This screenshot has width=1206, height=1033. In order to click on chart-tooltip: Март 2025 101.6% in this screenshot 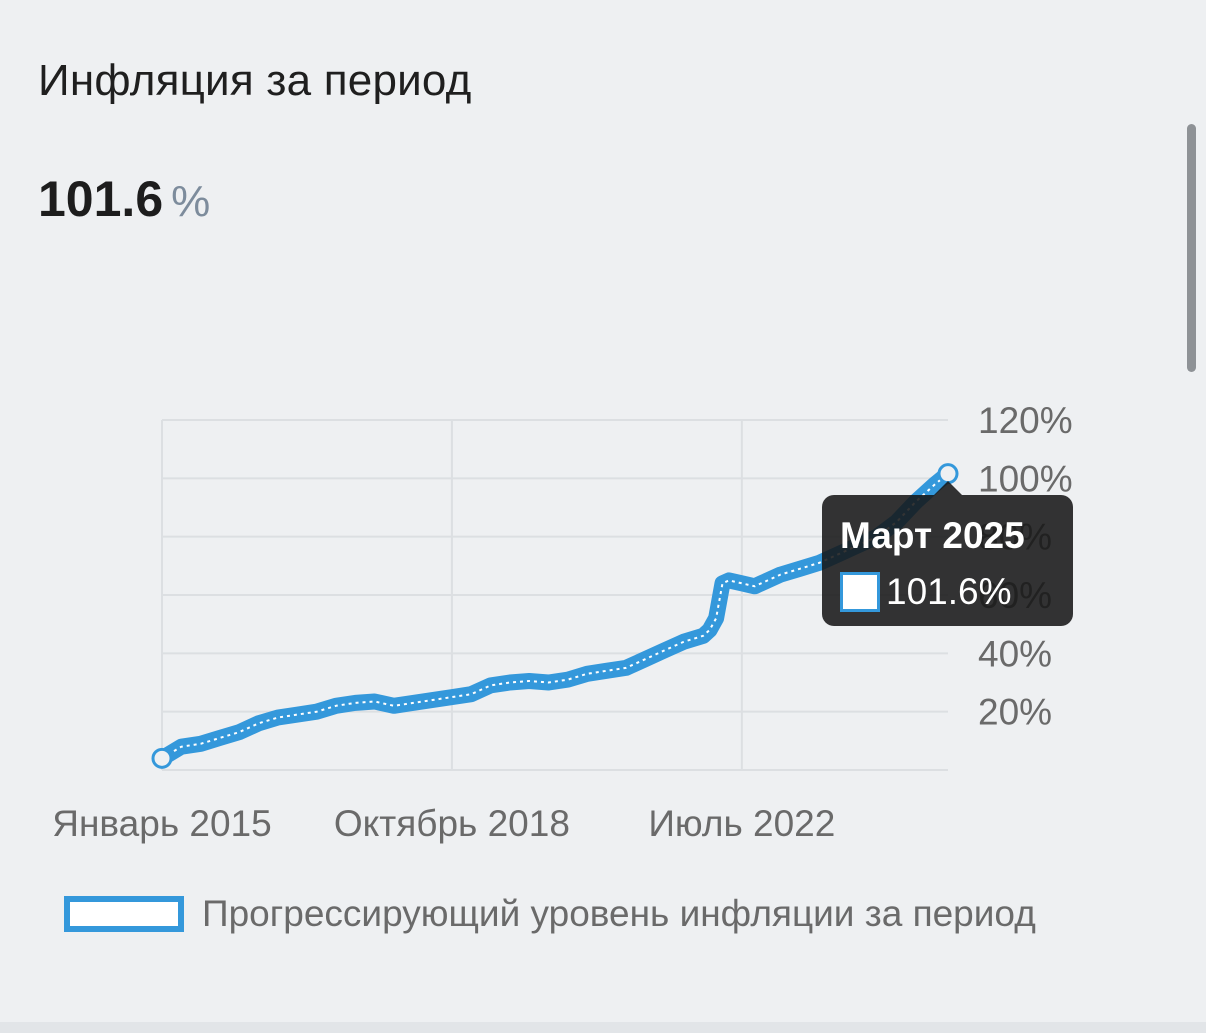, I will do `click(947, 553)`.